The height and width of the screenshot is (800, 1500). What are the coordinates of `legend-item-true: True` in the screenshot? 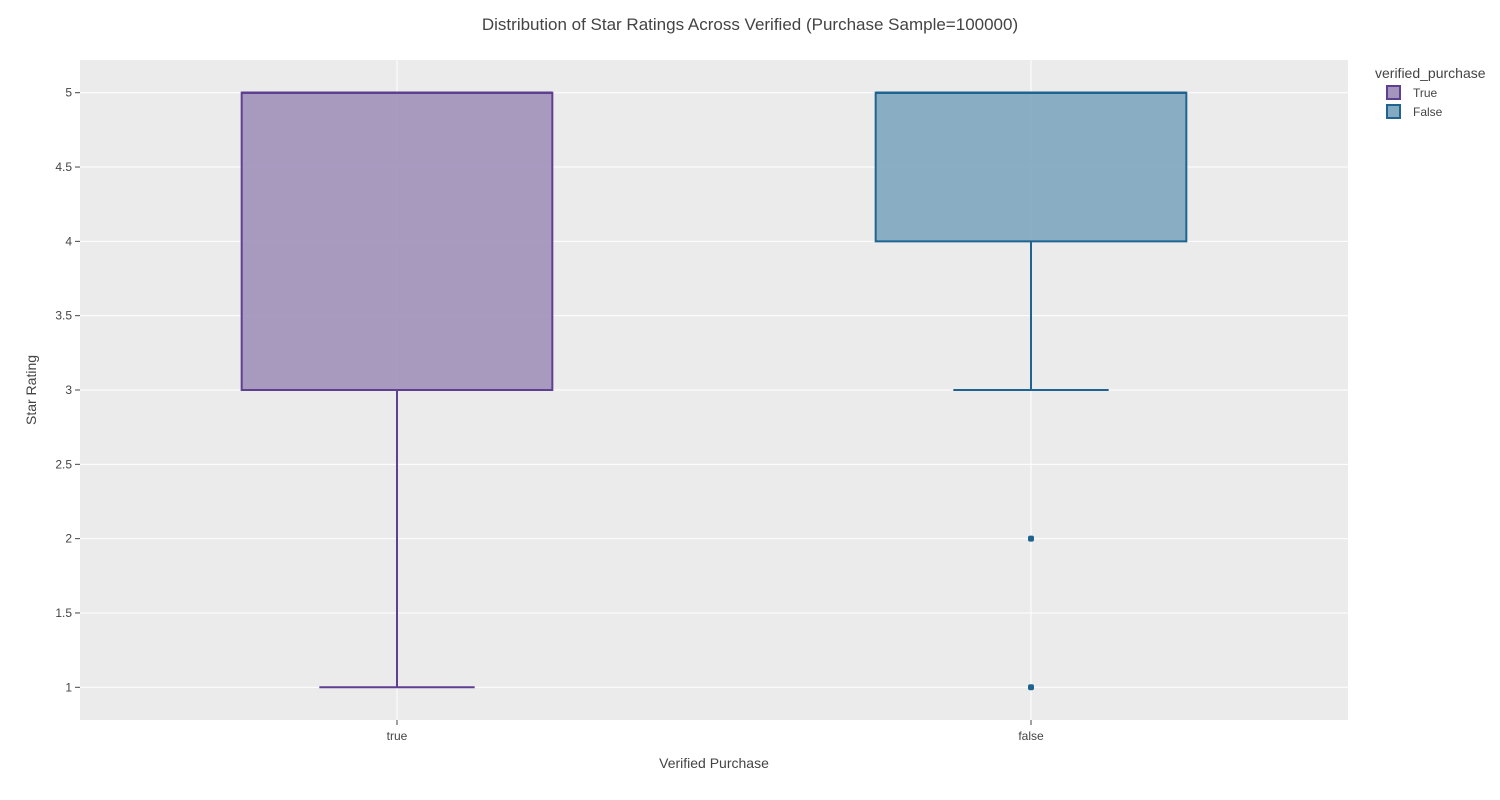 It's located at (1412, 92).